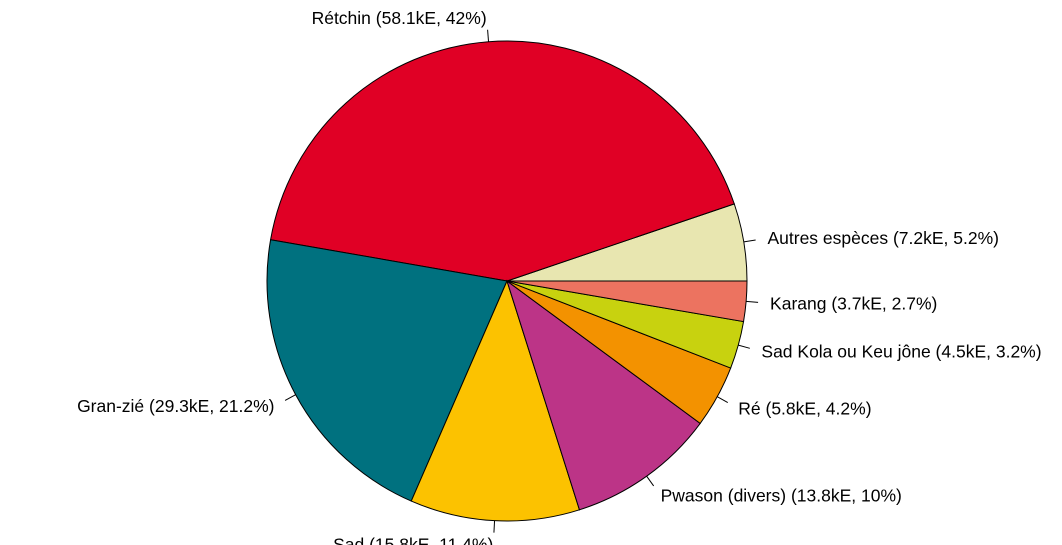  Describe the element at coordinates (488, 35) in the screenshot. I see `leader-line-retchin` at that location.